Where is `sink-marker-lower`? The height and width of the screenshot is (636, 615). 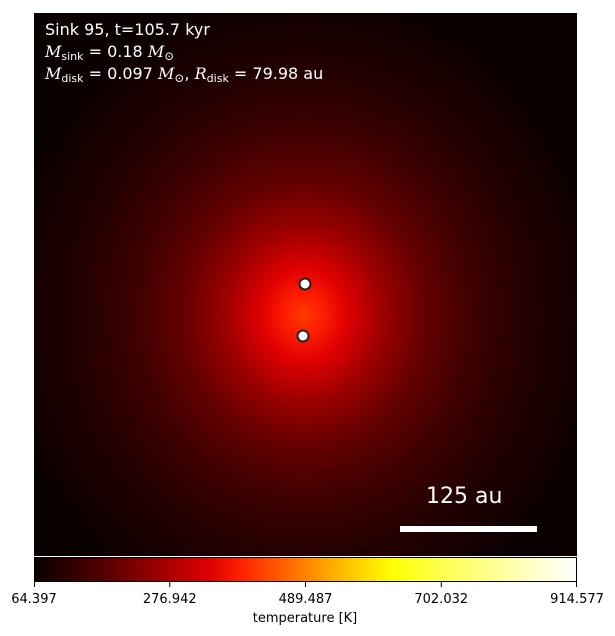 sink-marker-lower is located at coordinates (303, 336).